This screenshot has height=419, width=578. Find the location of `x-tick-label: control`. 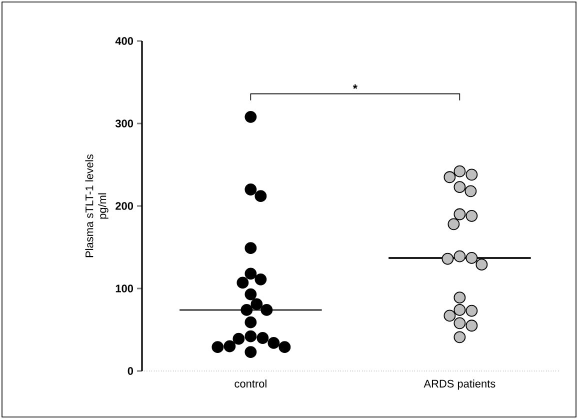

x-tick-label: control is located at coordinates (250, 384).